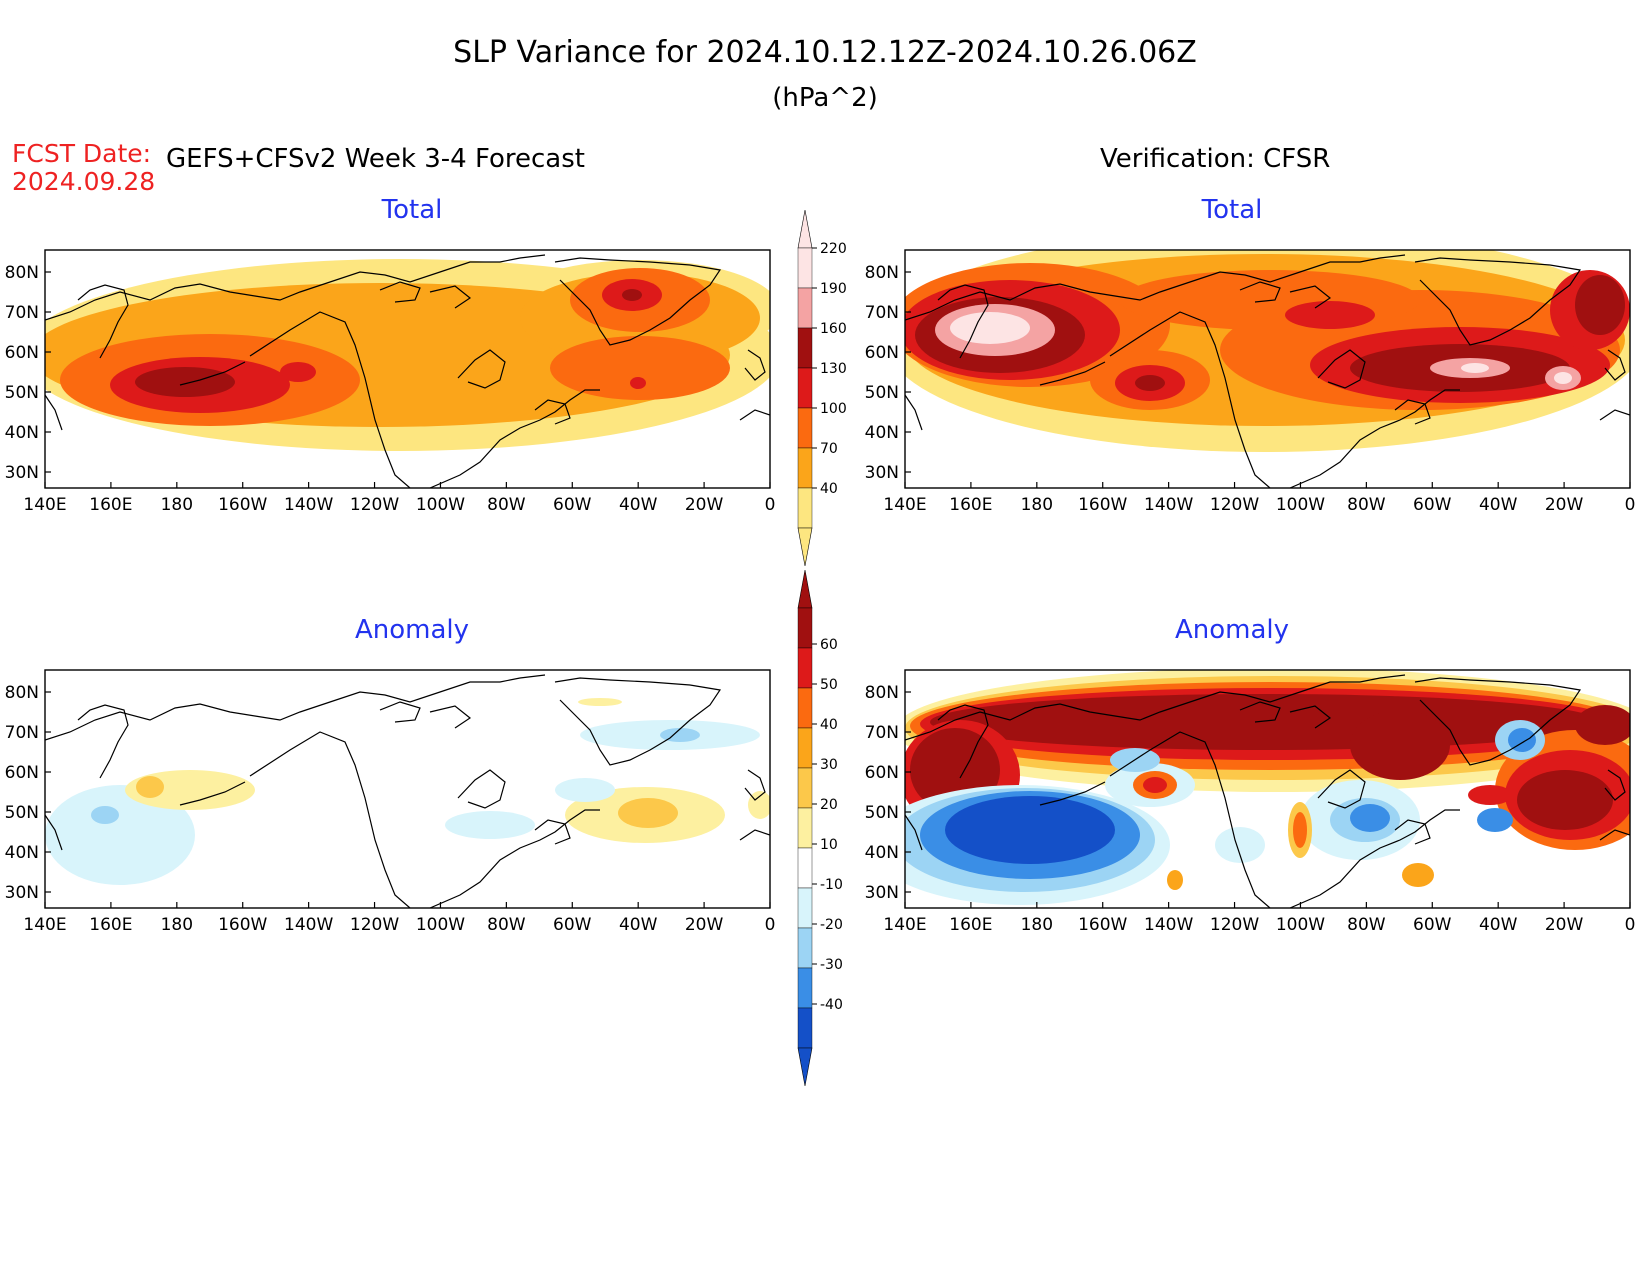 This screenshot has height=1275, width=1650. I want to click on colorbar-label: 30, so click(829, 765).